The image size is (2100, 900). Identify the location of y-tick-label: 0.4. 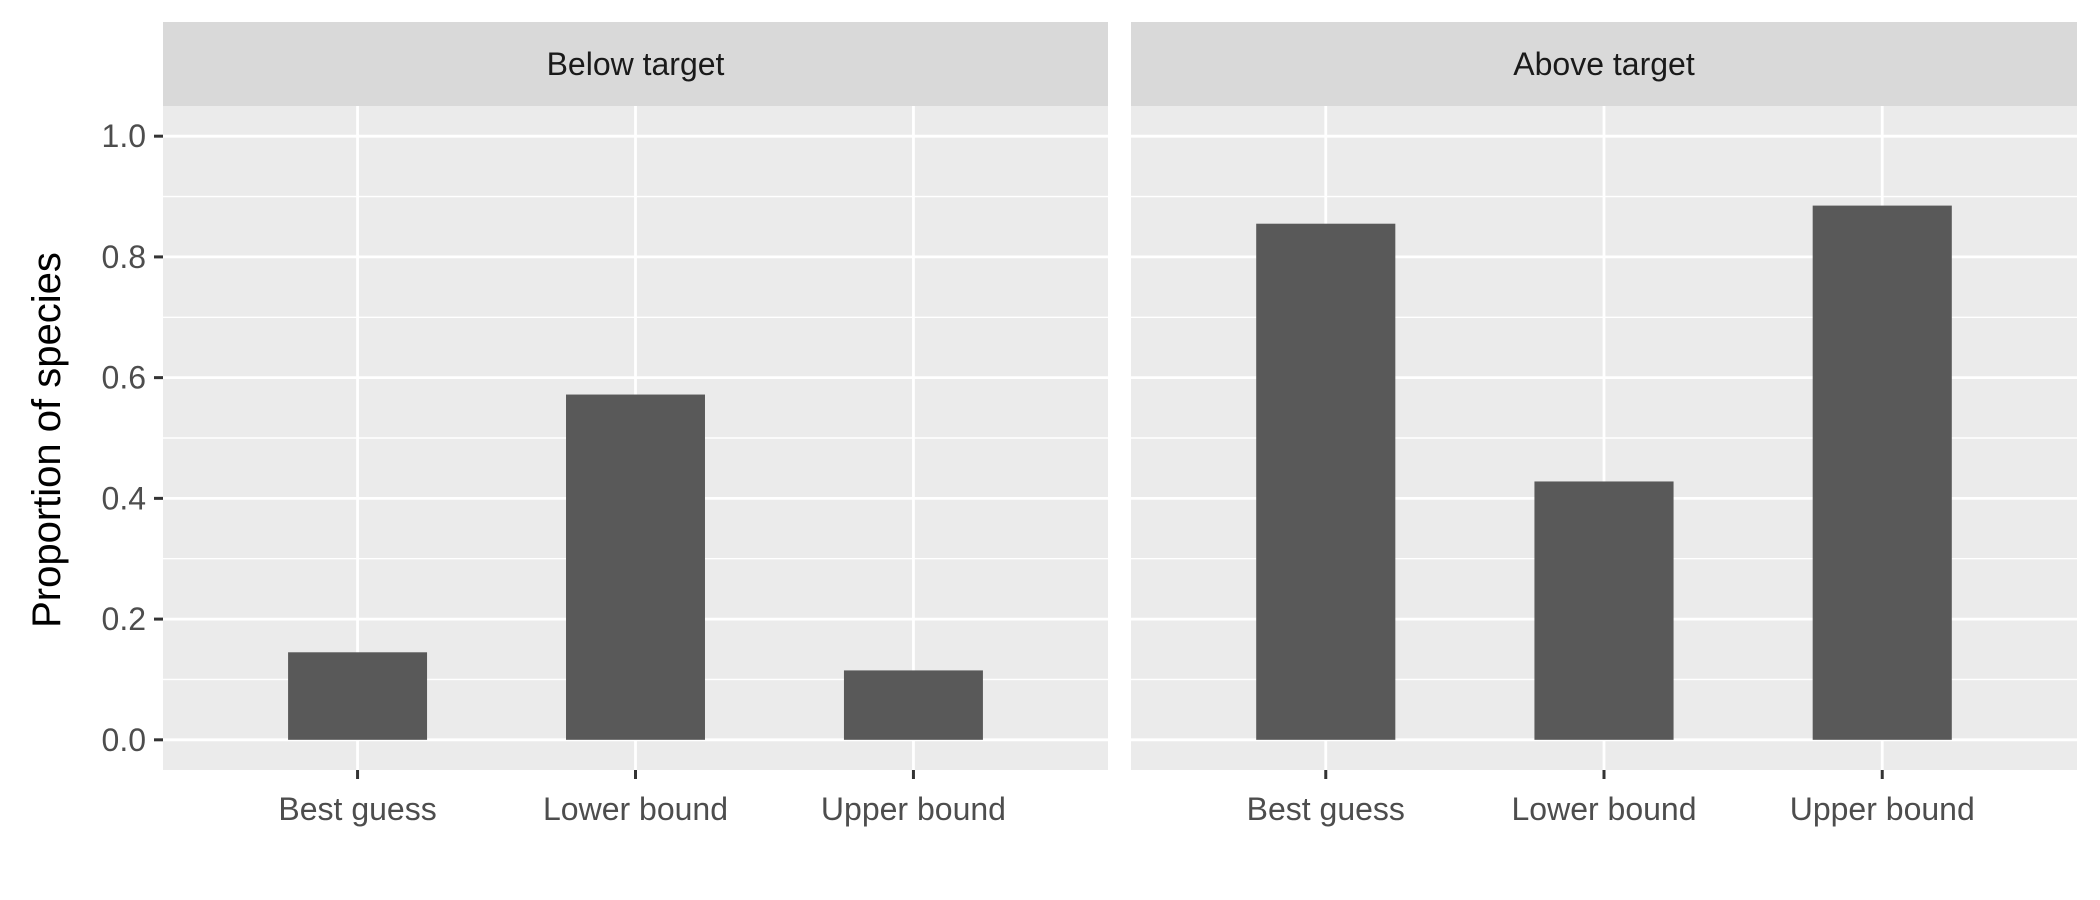
(124, 498).